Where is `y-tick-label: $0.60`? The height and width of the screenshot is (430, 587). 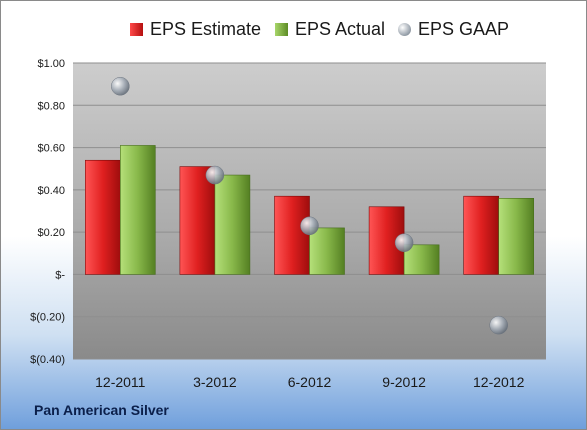
y-tick-label: $0.60 is located at coordinates (51, 149).